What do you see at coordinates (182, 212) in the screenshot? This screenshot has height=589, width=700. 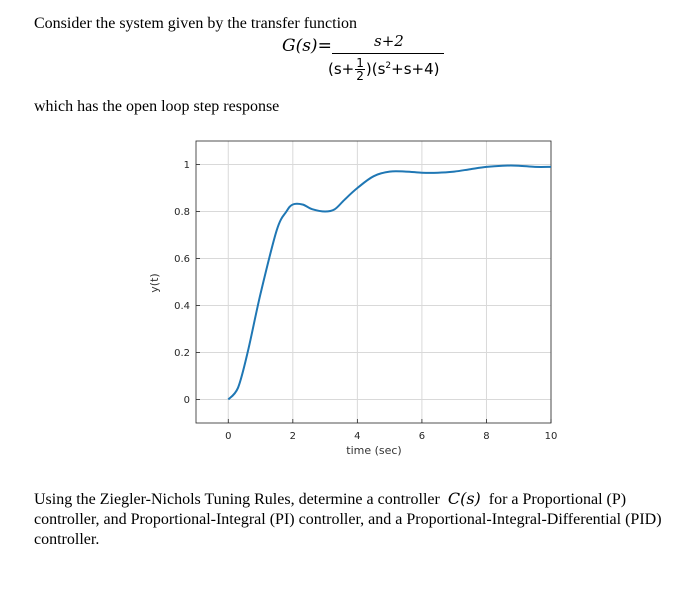 I see `y-tick-label: 0.8` at bounding box center [182, 212].